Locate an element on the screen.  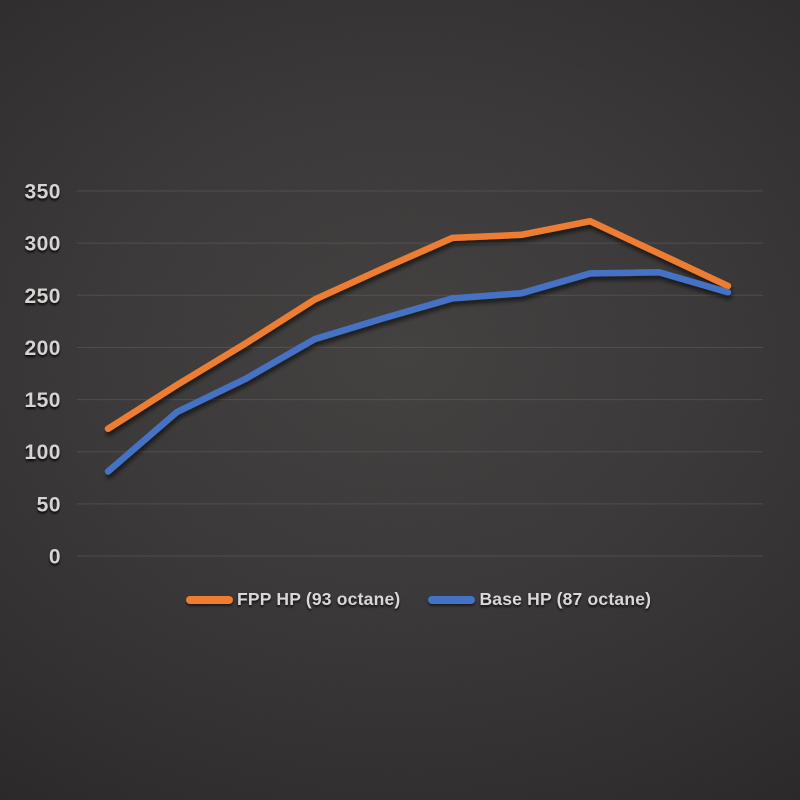
legend-item-base-hp: Base HP (87 octane) is located at coordinates (539, 599).